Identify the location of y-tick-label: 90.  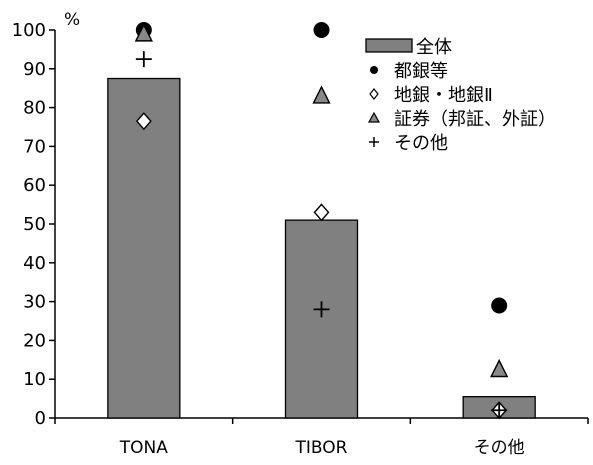
(34, 69).